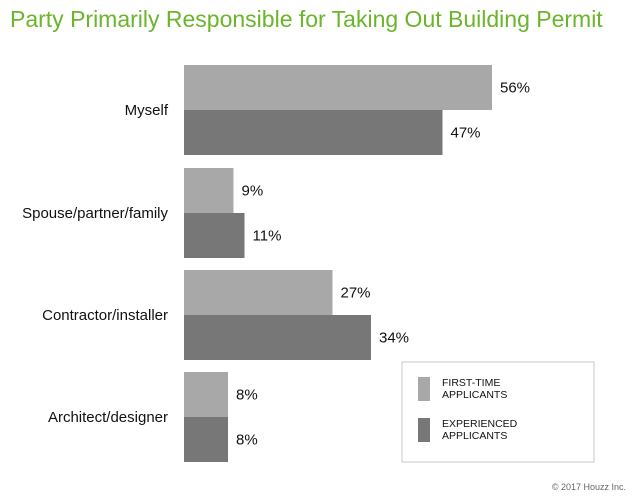 This screenshot has height=500, width=640. I want to click on legend-box, so click(498, 412).